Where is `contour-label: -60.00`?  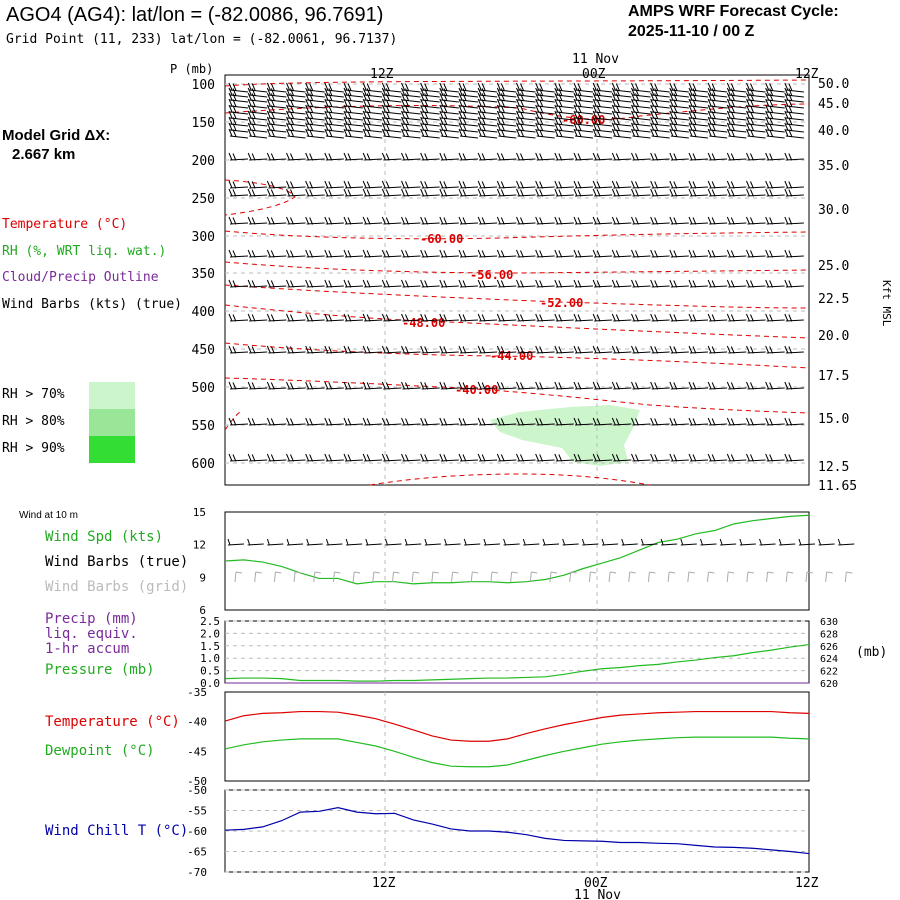
contour-label: -60.00 is located at coordinates (441, 239).